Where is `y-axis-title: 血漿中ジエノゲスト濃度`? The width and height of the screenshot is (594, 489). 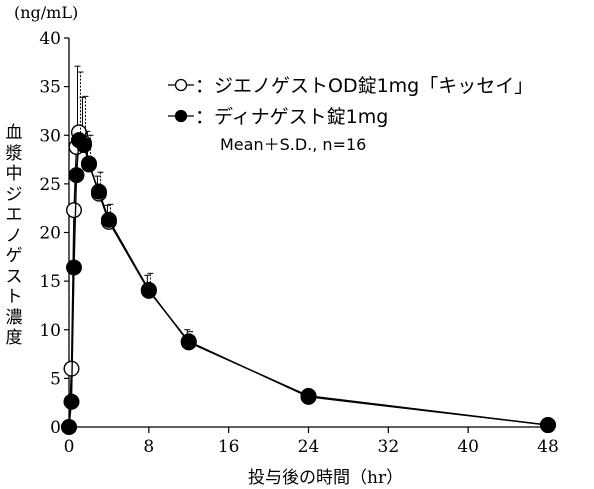
y-axis-title: 血漿中ジエノゲスト濃度 is located at coordinates (14, 235).